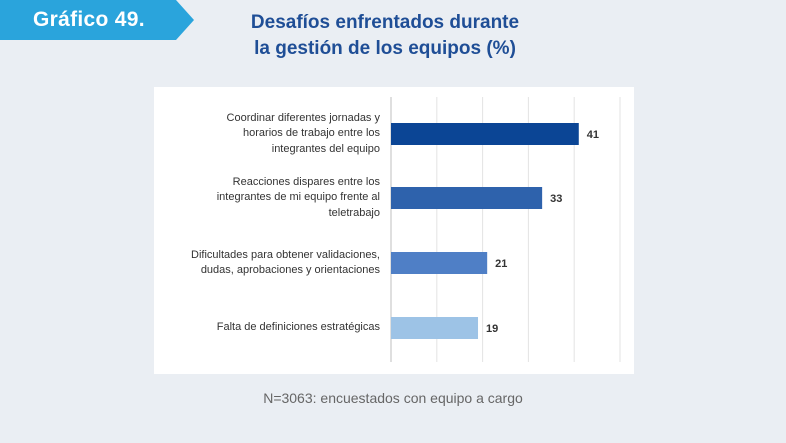 The width and height of the screenshot is (786, 443). I want to click on chart-number-label: Gráfico 49., so click(89, 19).